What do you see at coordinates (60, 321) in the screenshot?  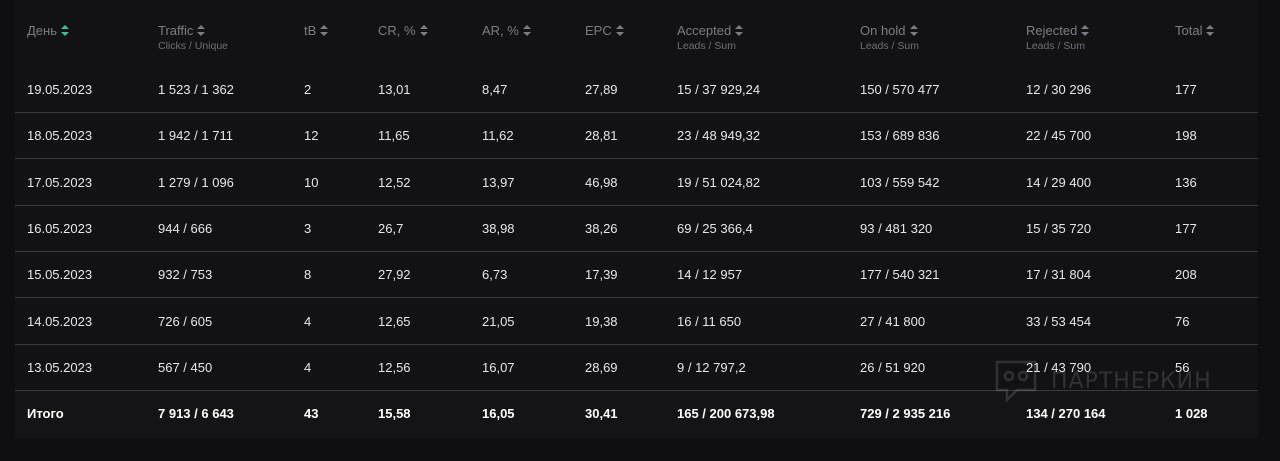 I see `cell-day: 14.05.2023` at bounding box center [60, 321].